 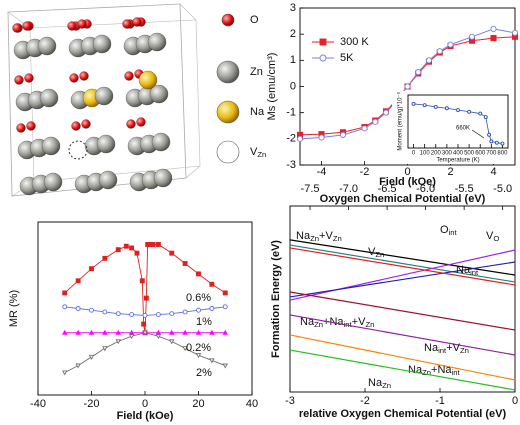 I want to click on legend-label: VZn, so click(x=258, y=152).